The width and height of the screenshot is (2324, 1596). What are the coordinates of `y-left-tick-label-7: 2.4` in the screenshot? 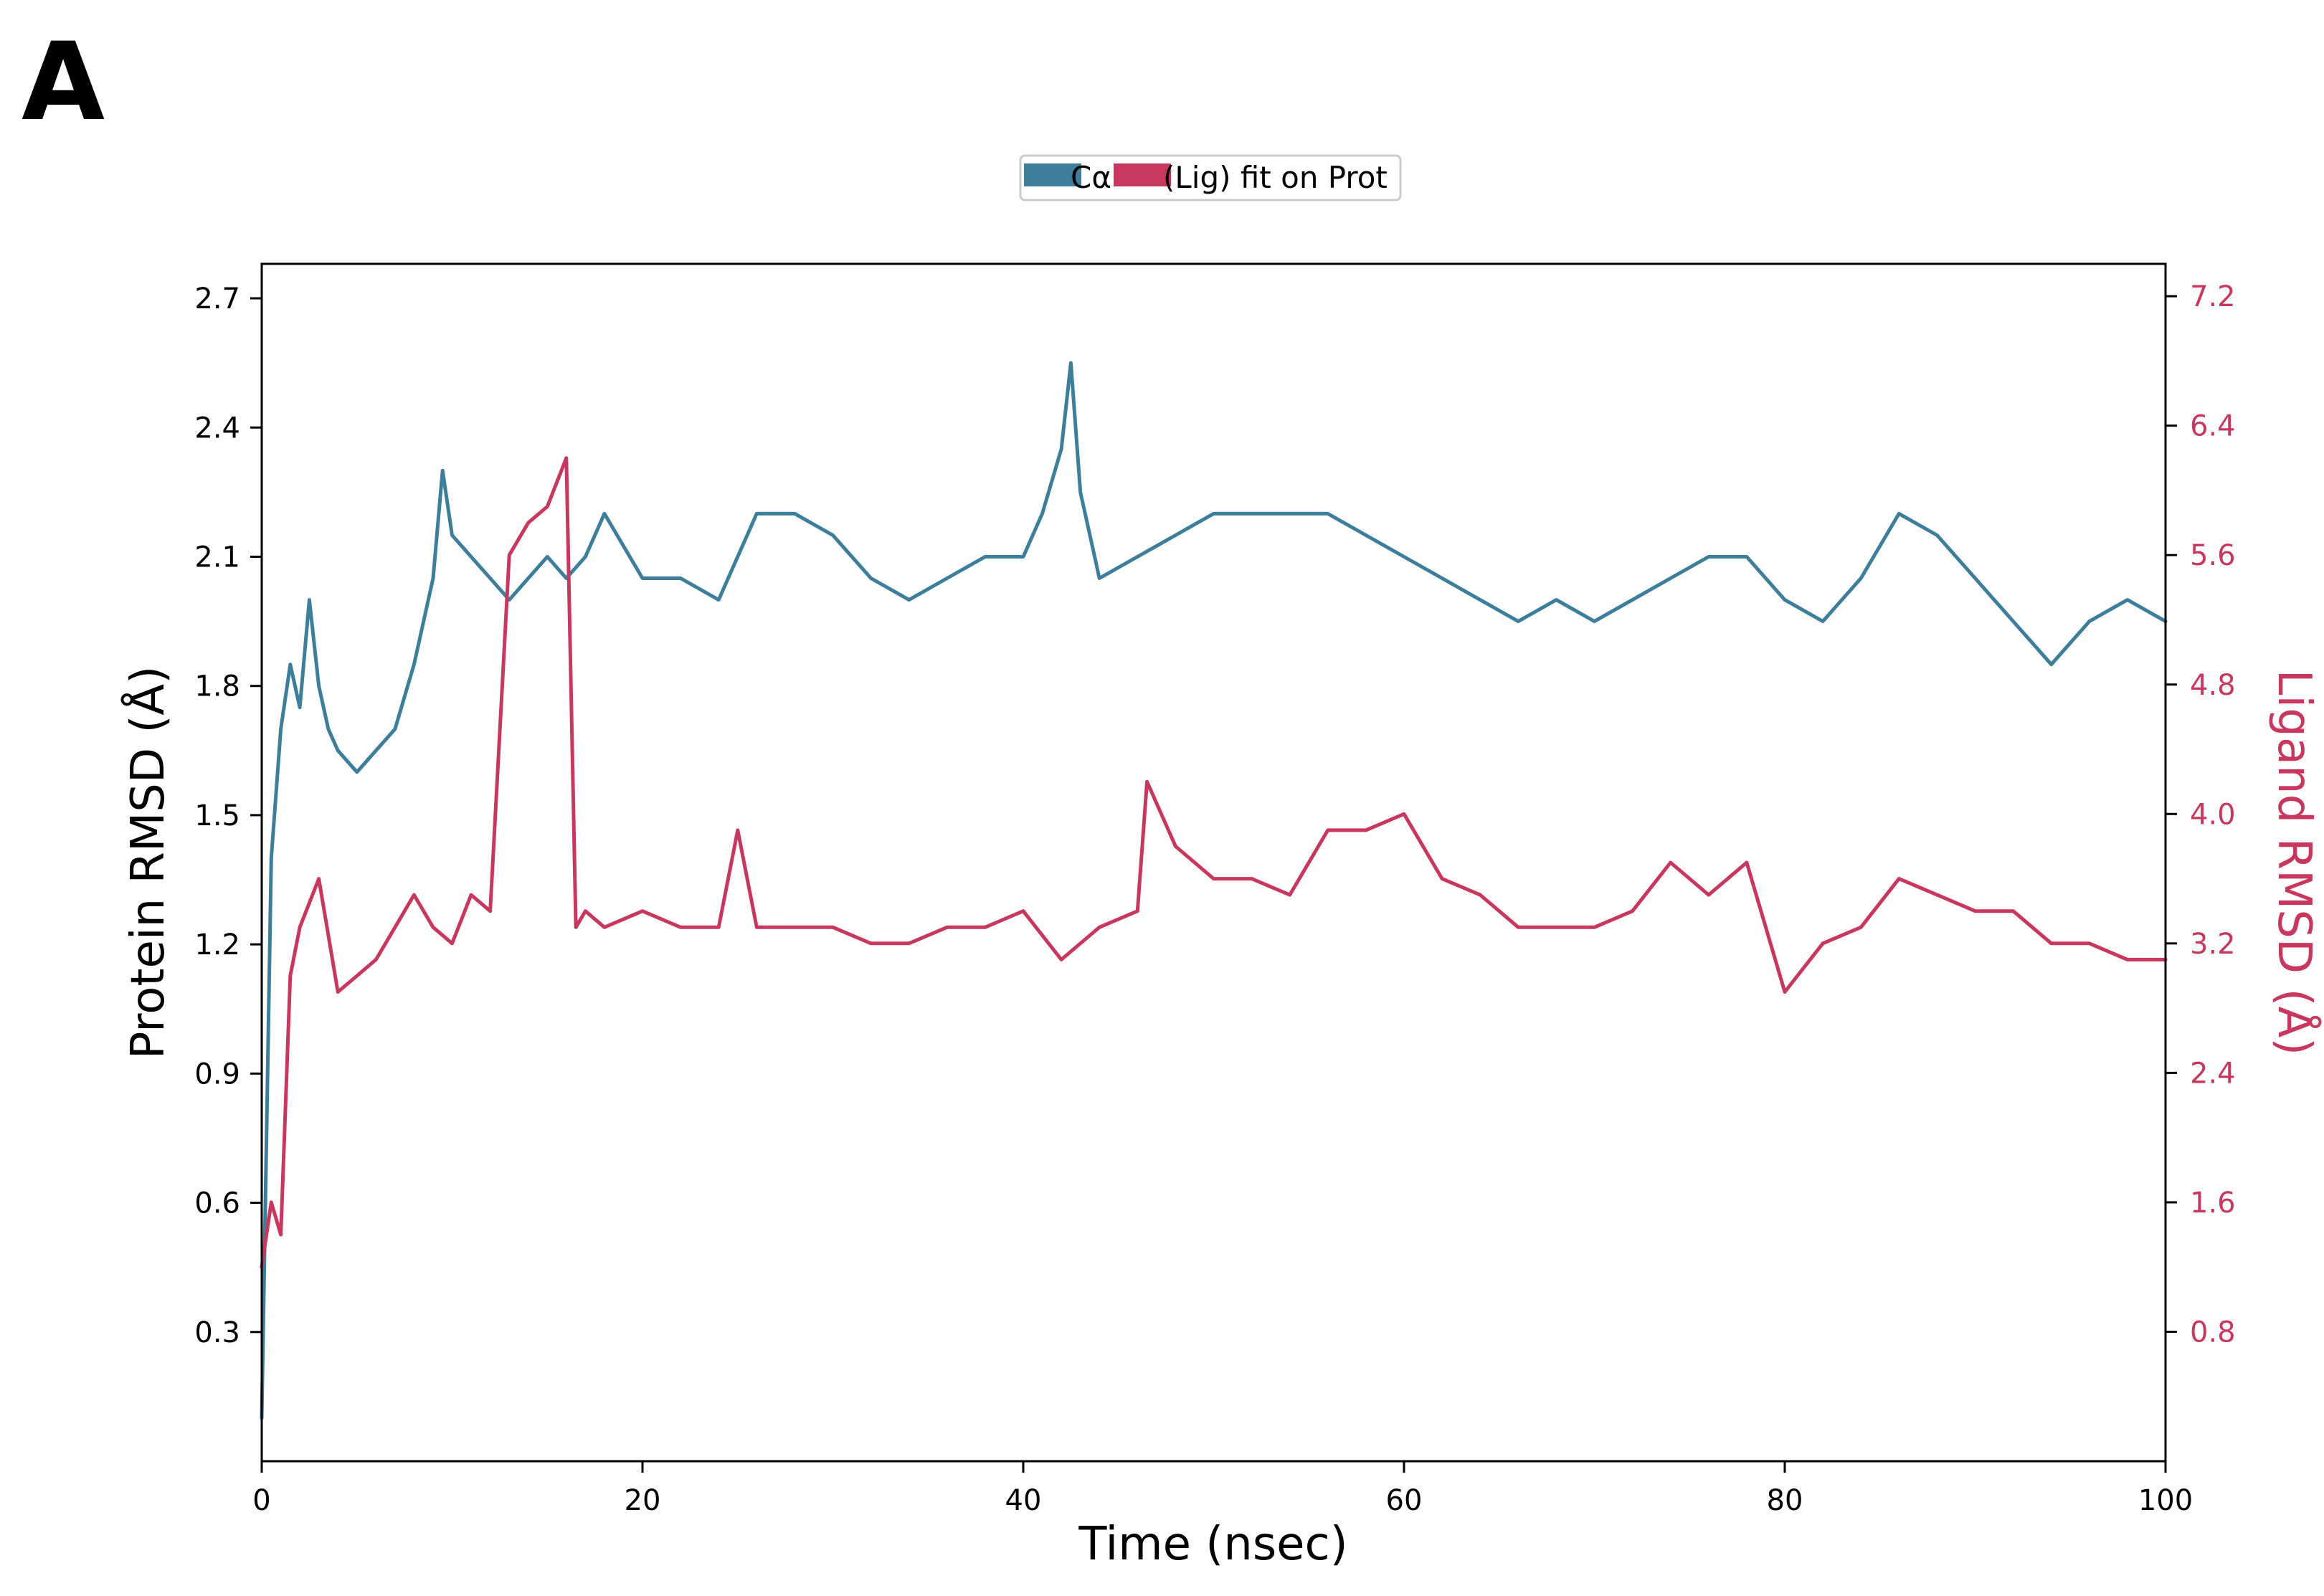 It's located at (217, 428).